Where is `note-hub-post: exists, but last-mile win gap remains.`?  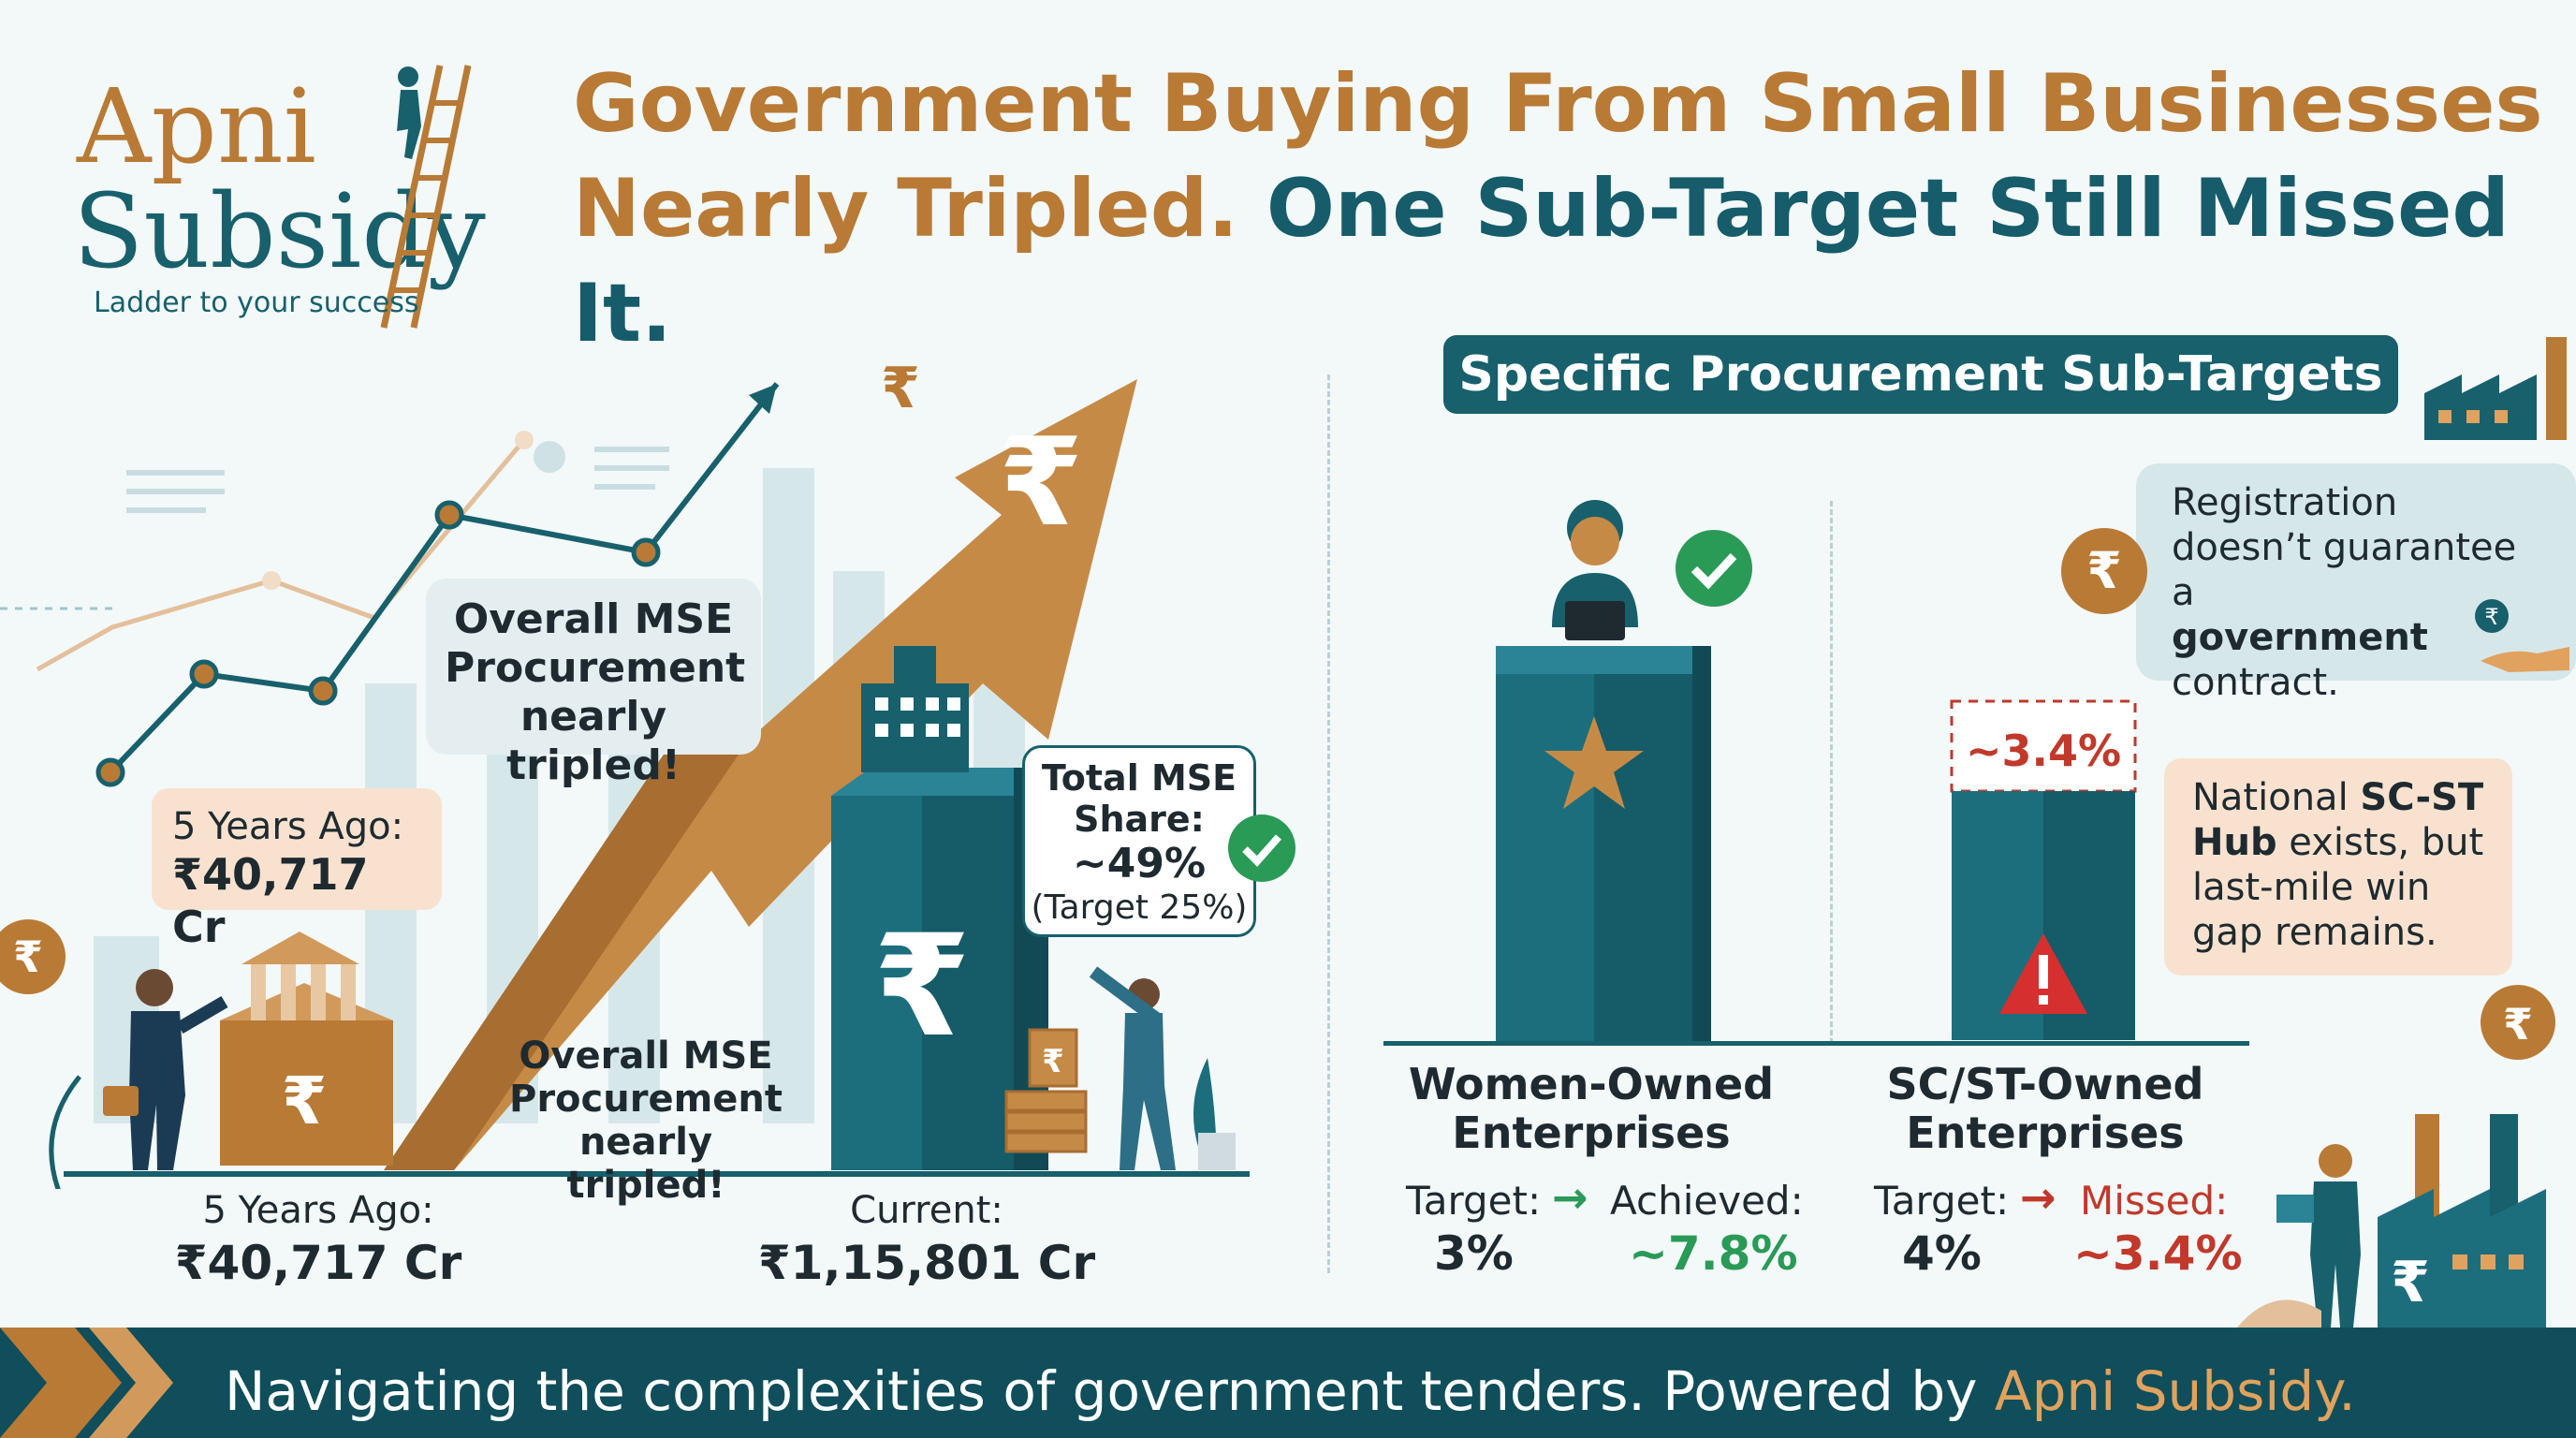
note-hub-post: exists, but last-mile win gap remains. is located at coordinates (2338, 887).